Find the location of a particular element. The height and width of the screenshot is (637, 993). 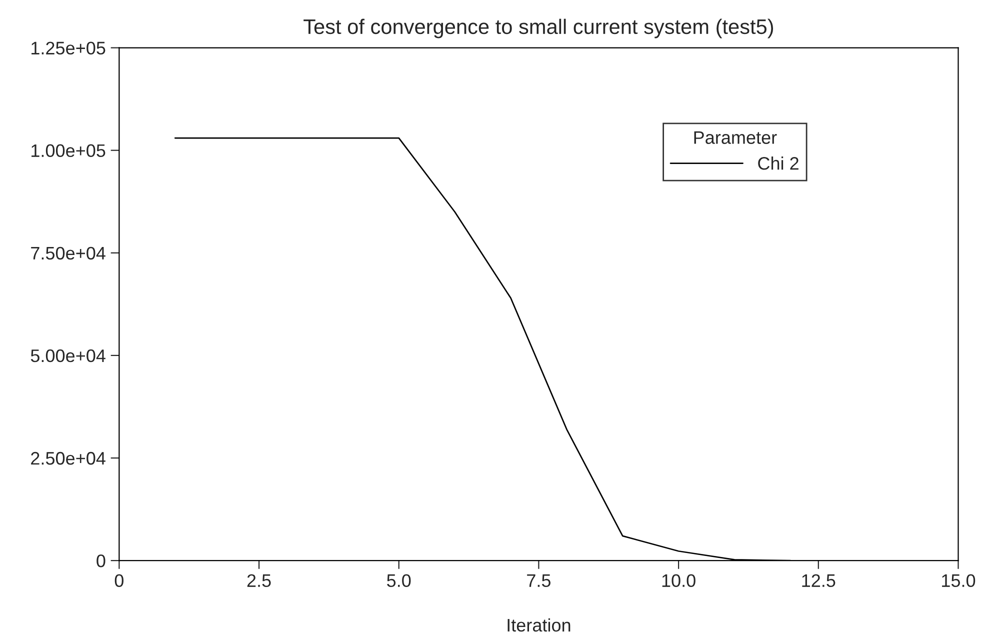

x-tick-label: 2.5 is located at coordinates (259, 581).